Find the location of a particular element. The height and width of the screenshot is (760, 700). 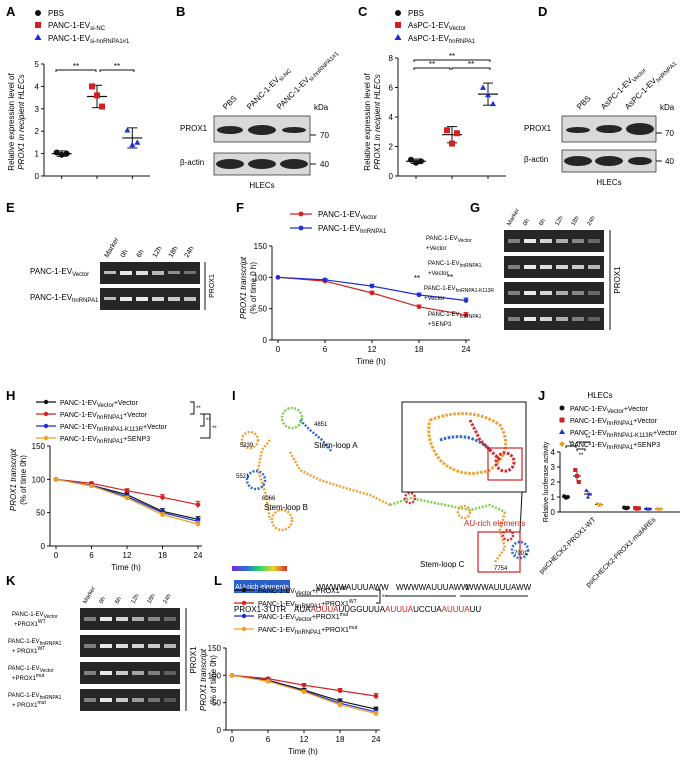

l-xtick-label-0: 0 is located at coordinates (232, 739).